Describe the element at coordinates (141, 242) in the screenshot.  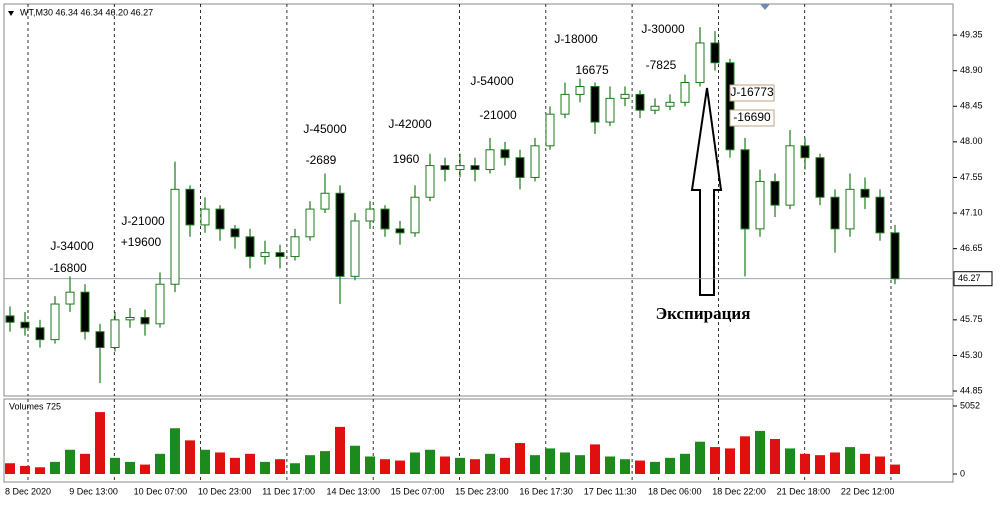
I see `annotation: +19600` at that location.